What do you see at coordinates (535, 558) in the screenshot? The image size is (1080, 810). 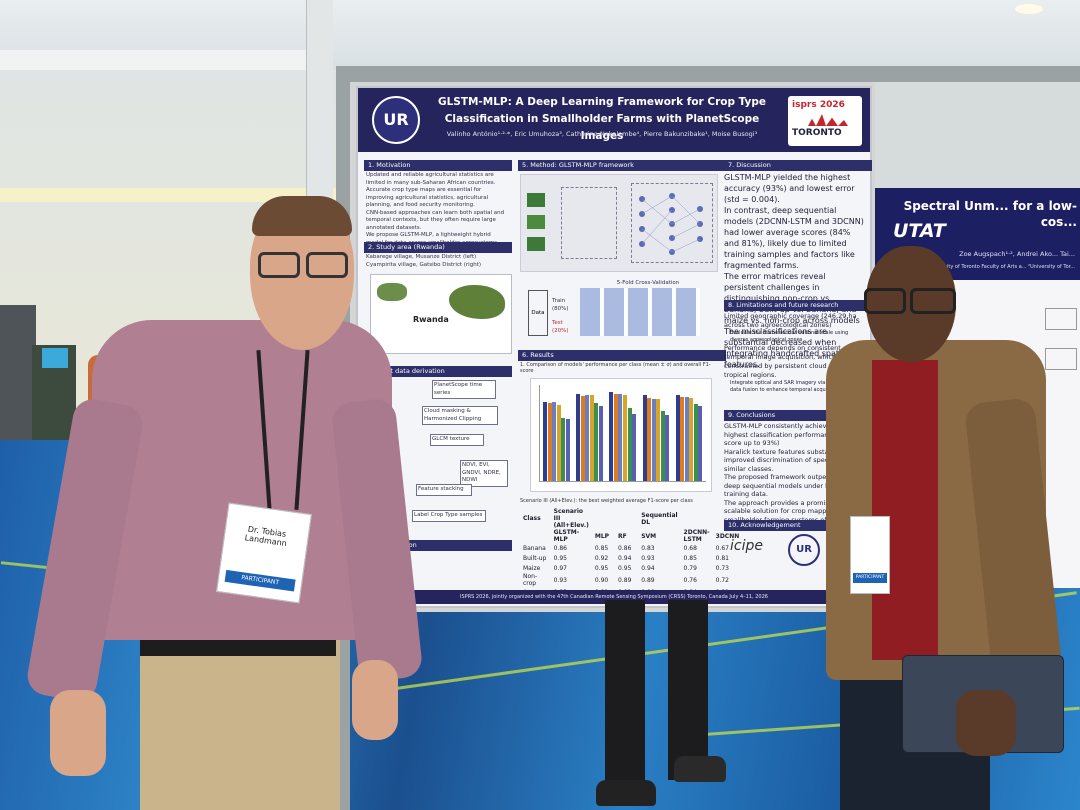 I see `table-cell: Built-up` at bounding box center [535, 558].